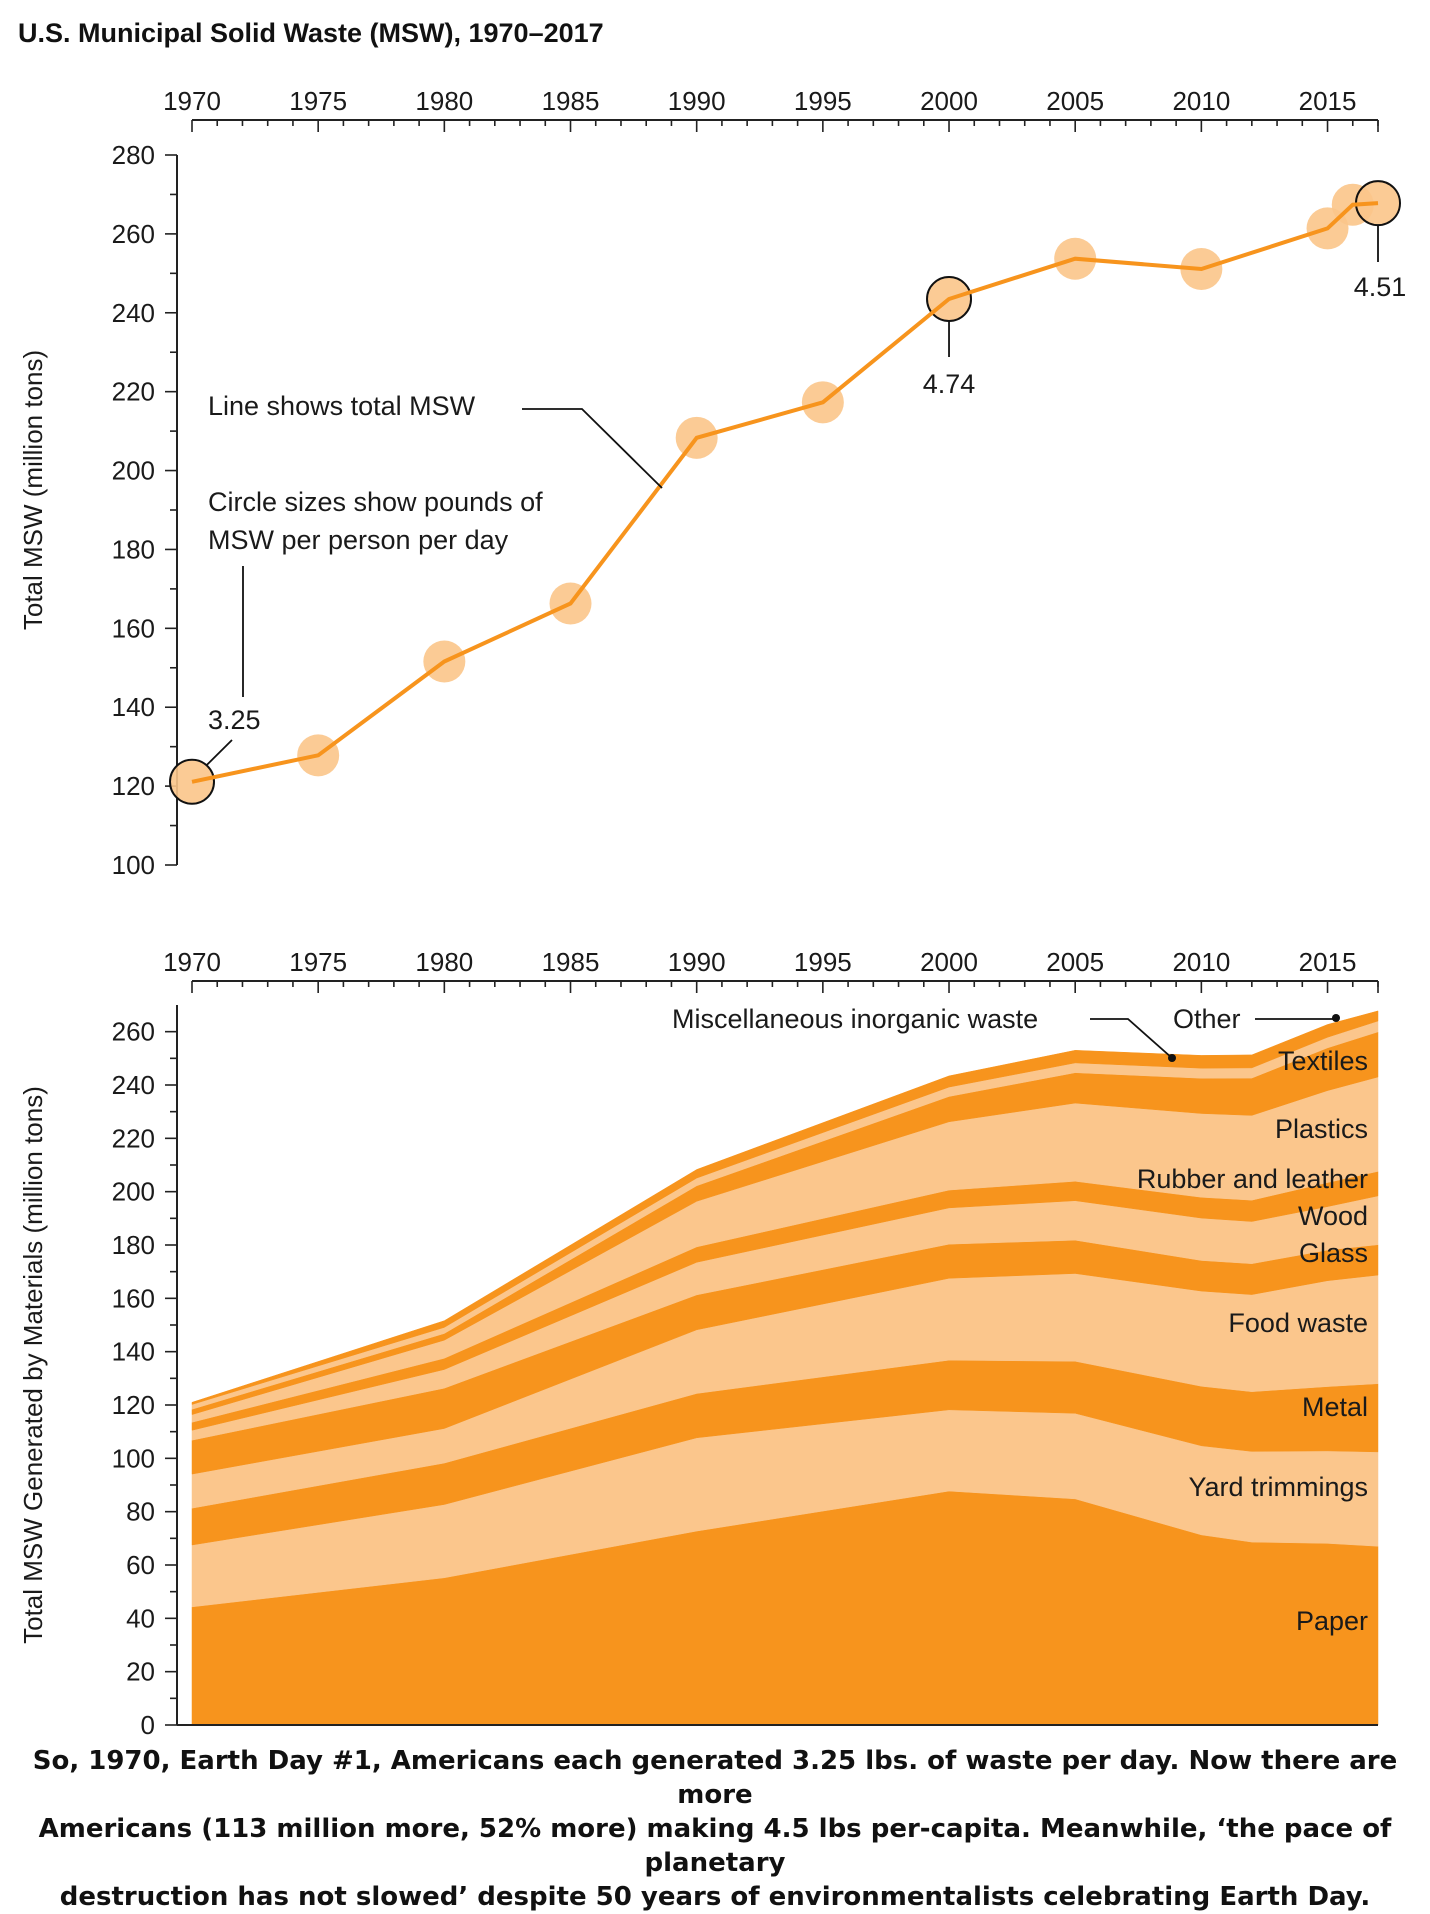 The height and width of the screenshot is (1914, 1430). Describe the element at coordinates (444, 101) in the screenshot. I see `top-x-tick-label: 1980` at that location.